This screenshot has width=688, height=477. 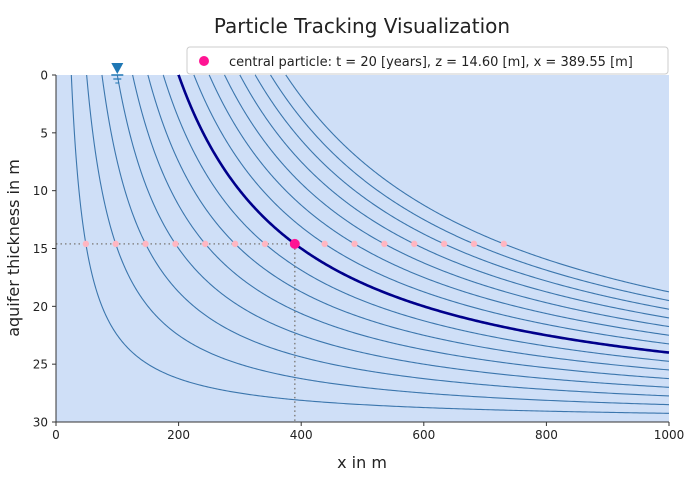 What do you see at coordinates (44, 133) in the screenshot?
I see `y-tick-label: 5` at bounding box center [44, 133].